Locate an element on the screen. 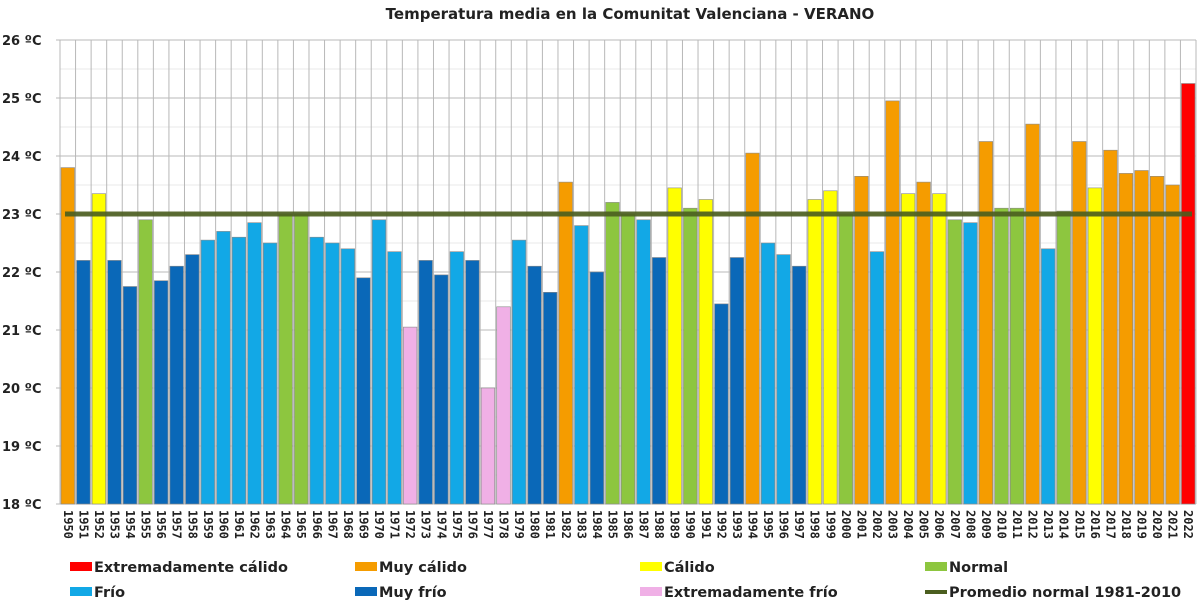 The image size is (1200, 613). bar-1967 is located at coordinates (332, 373).